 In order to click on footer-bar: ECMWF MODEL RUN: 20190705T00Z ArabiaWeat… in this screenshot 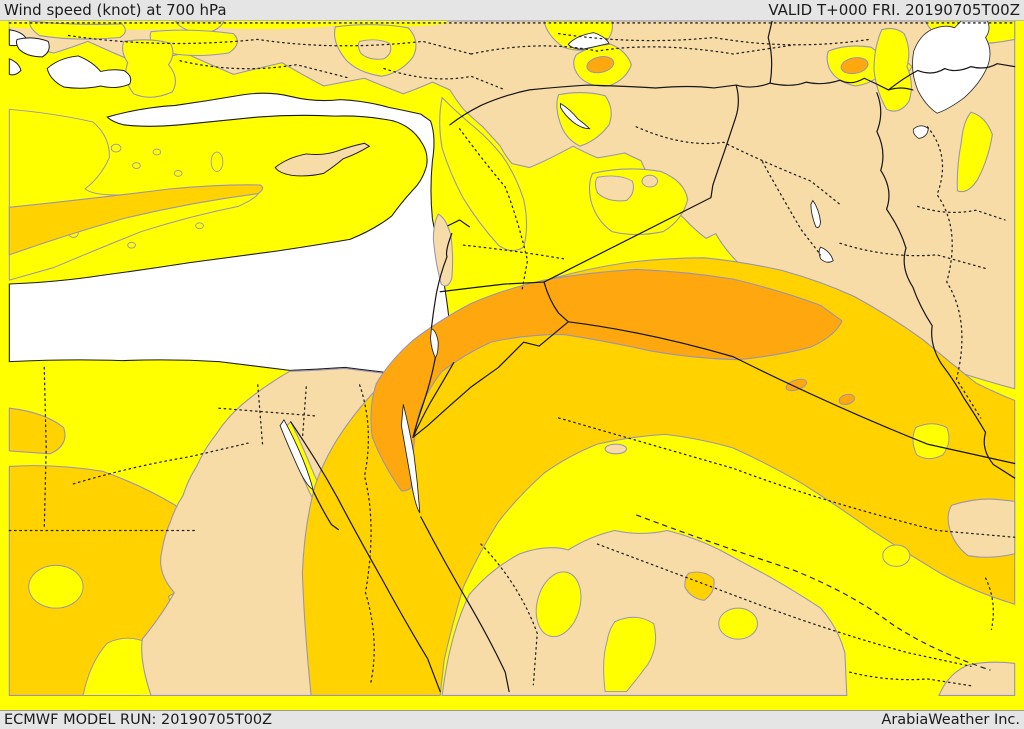, I will do `click(512, 719)`.